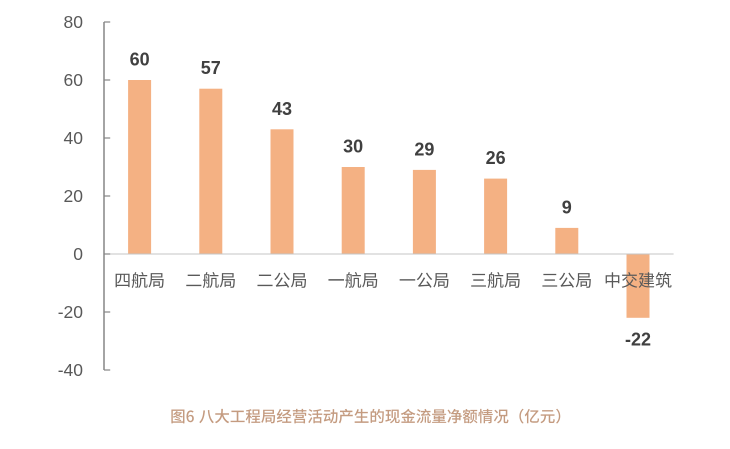  I want to click on svg-text: 43, so click(282, 109).